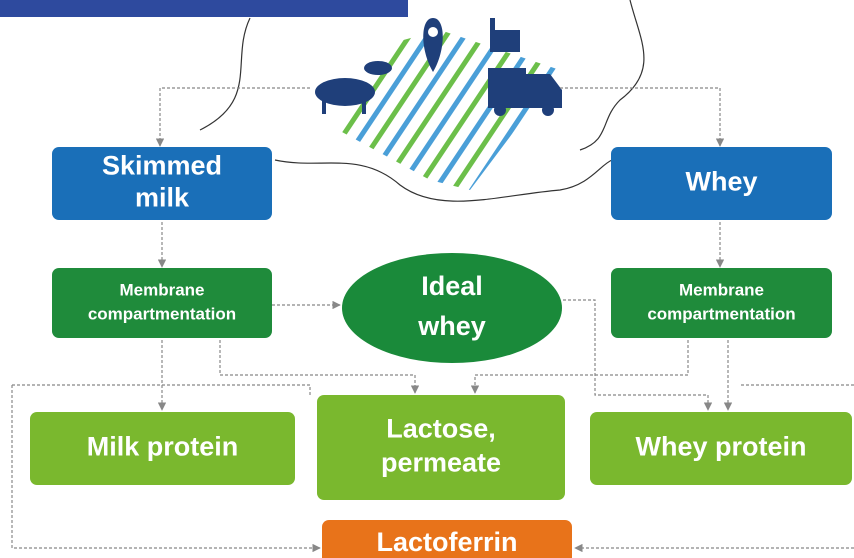  I want to click on node-label: Lactose,, so click(441, 429).